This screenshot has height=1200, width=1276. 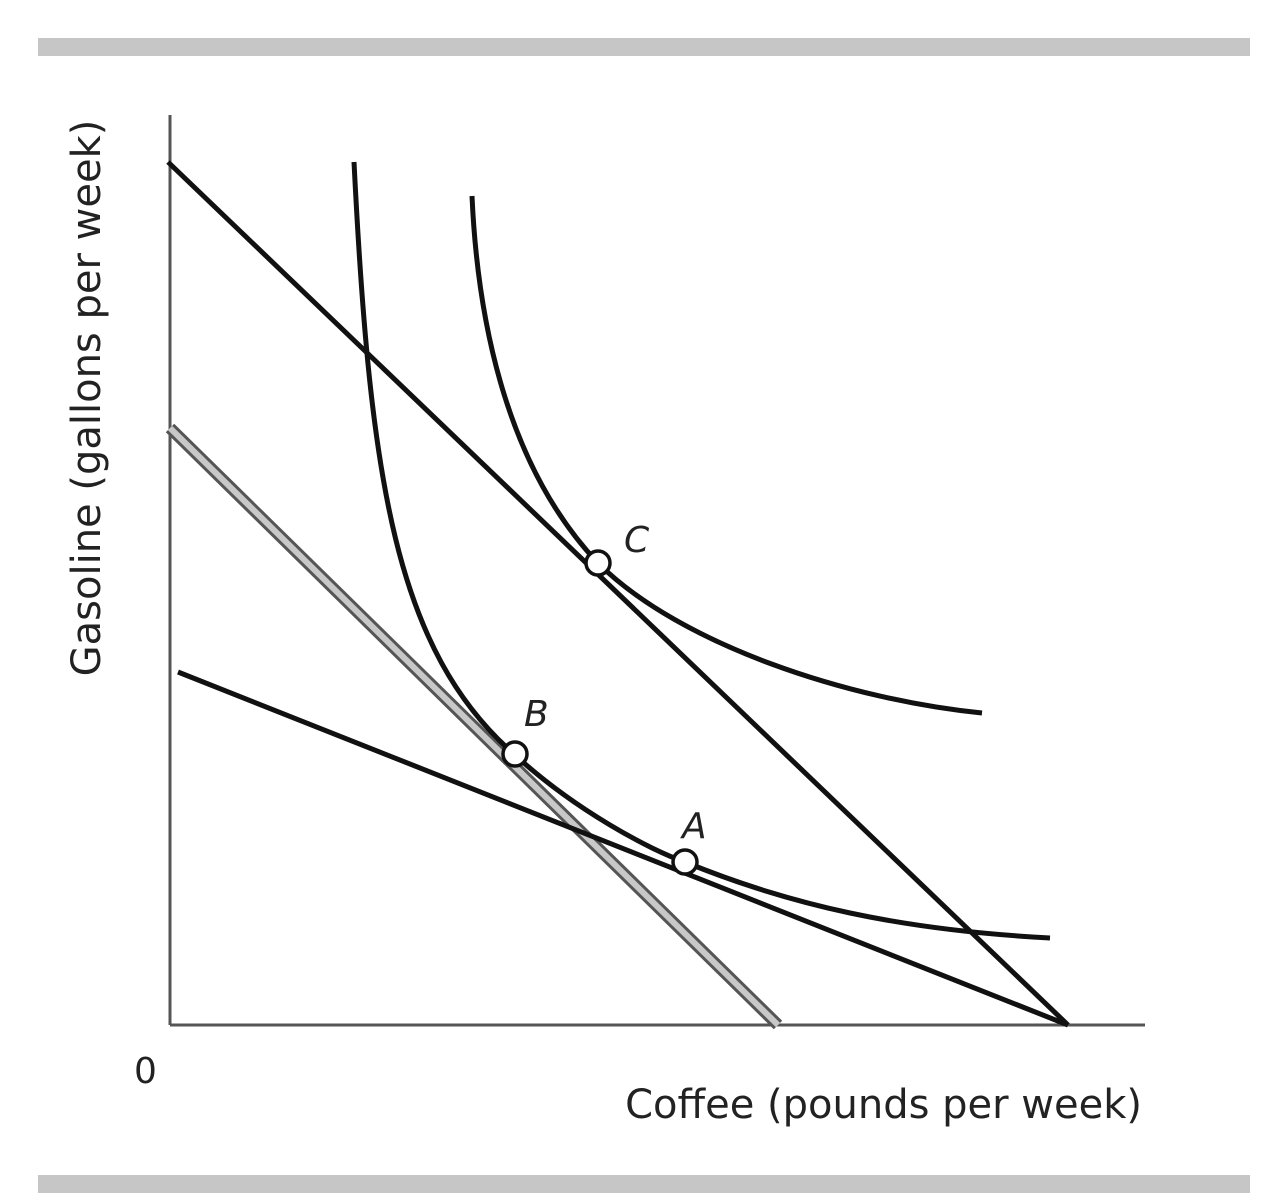 I want to click on point-c-marker, so click(x=598, y=563).